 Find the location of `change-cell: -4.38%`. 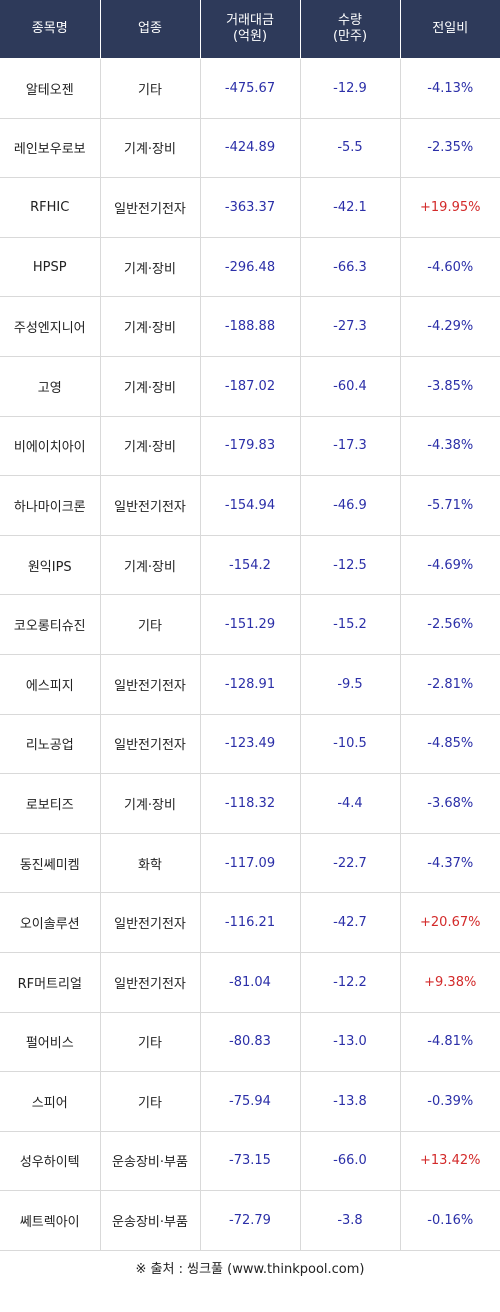

change-cell: -4.38% is located at coordinates (450, 446).